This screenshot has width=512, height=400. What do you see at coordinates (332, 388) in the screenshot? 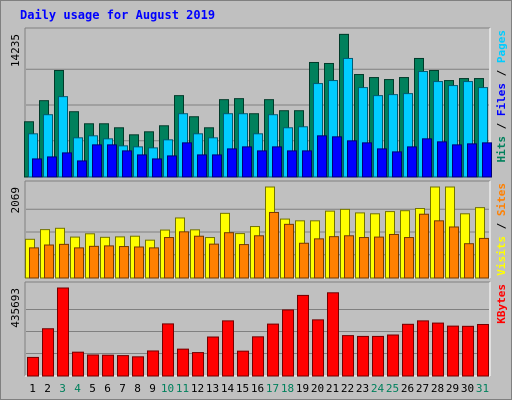
I see `x-tick-label-21: 21` at bounding box center [332, 388].